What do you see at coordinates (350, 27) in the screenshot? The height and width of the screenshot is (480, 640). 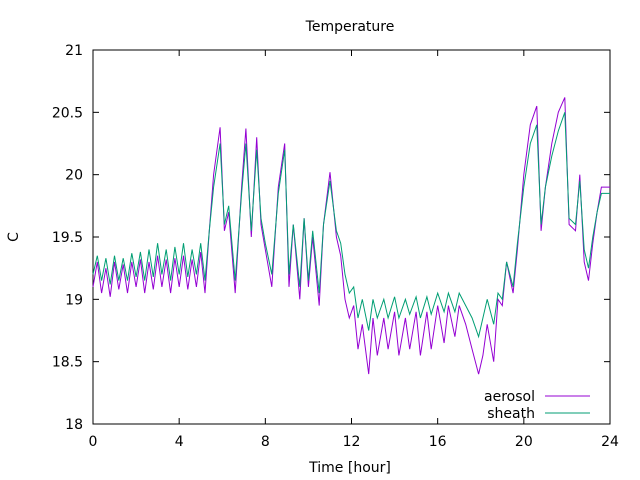 I see `chart-title: Temperature` at bounding box center [350, 27].